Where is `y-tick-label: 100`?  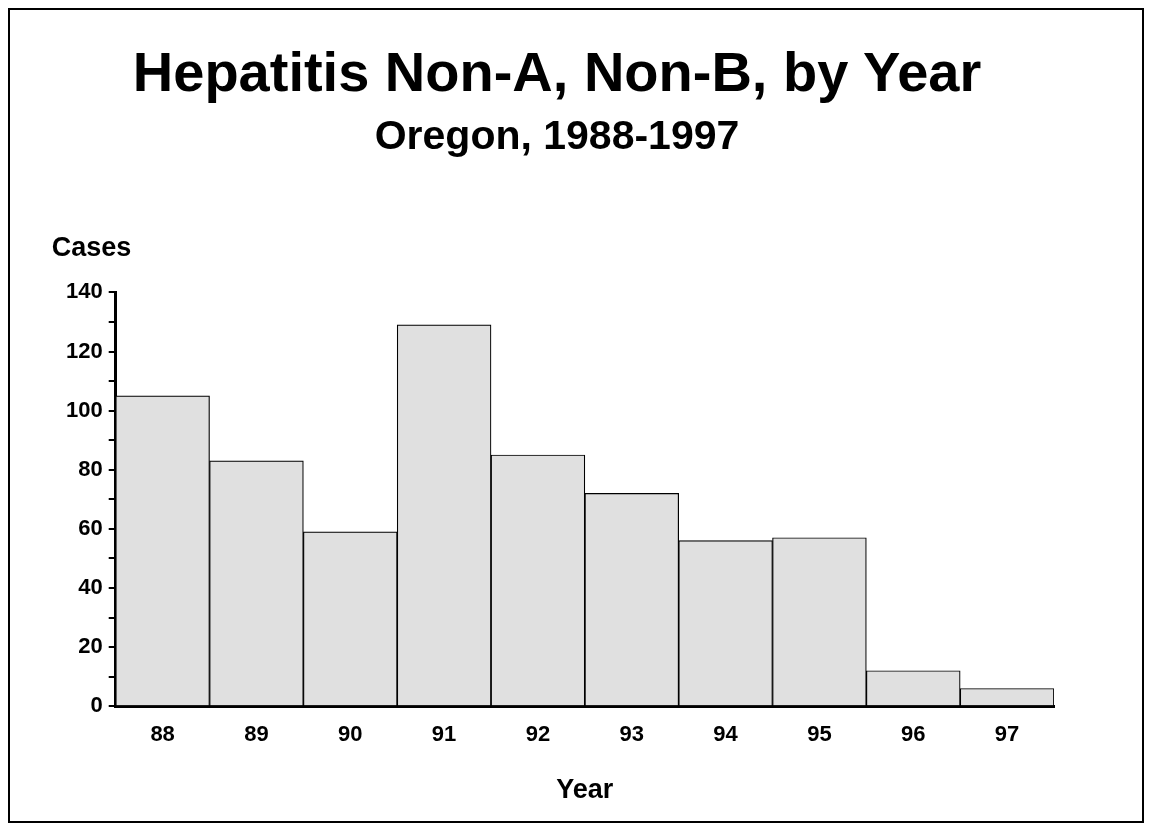
y-tick-label: 100 is located at coordinates (84, 409).